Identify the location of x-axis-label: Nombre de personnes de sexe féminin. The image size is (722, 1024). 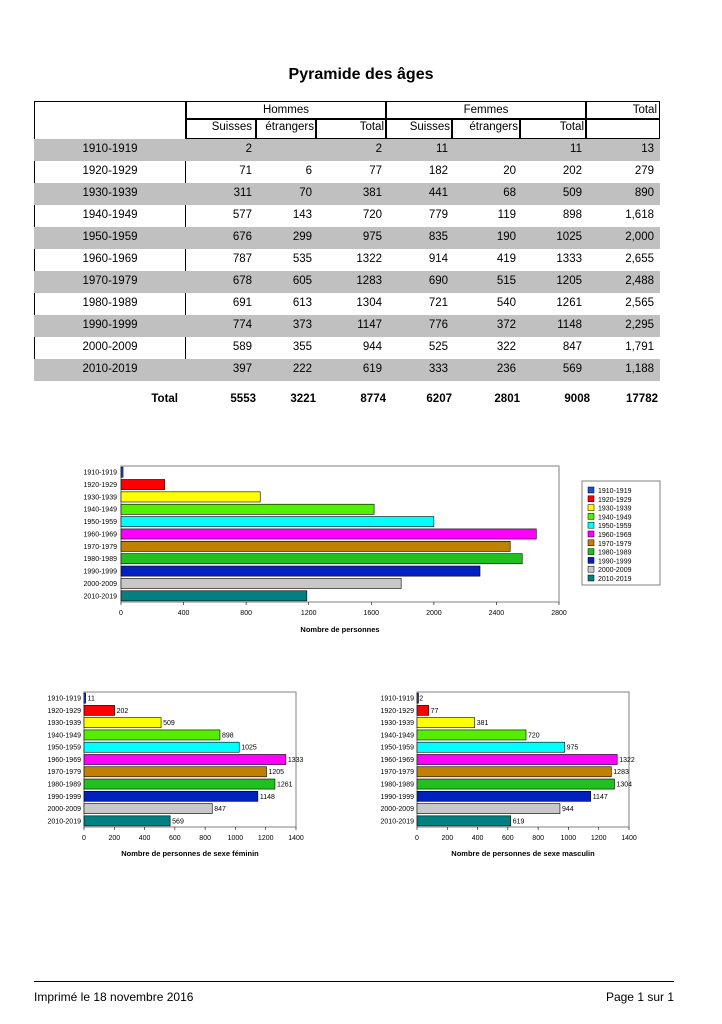
(190, 853).